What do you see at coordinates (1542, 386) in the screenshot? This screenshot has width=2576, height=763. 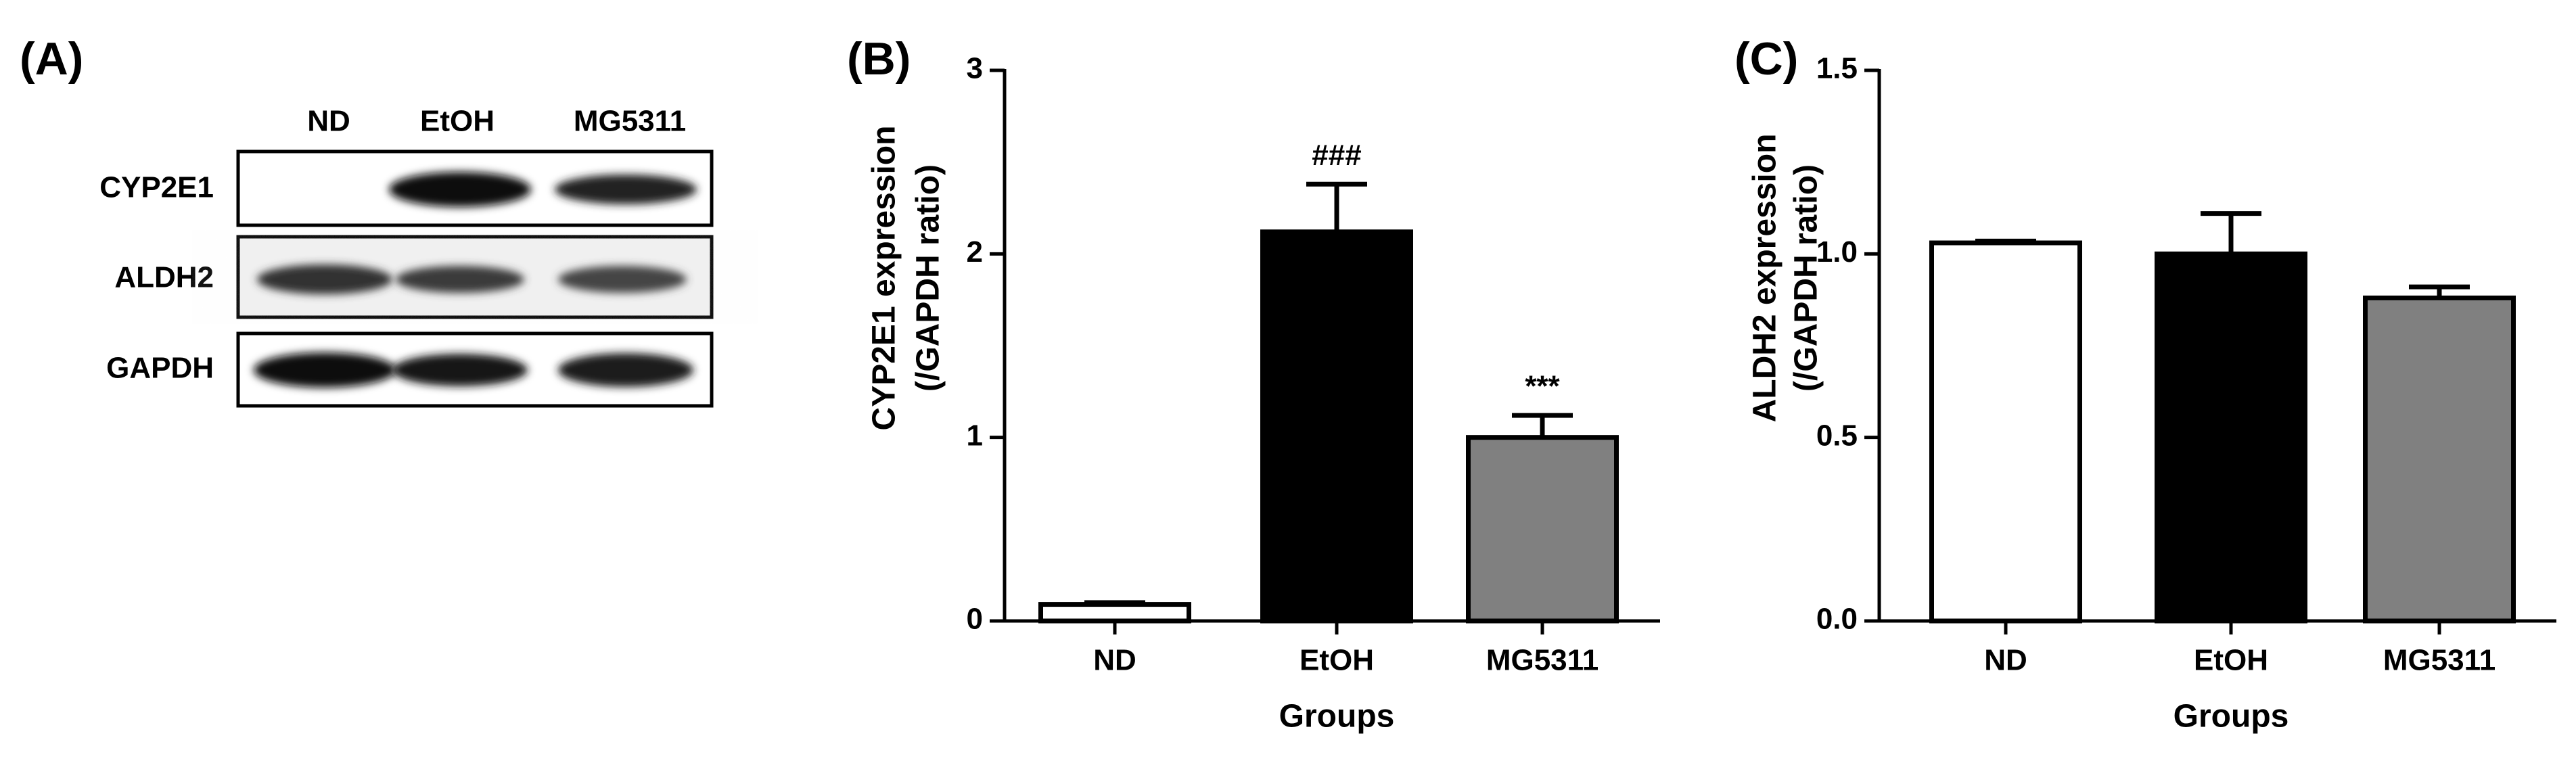 I see `significance-label: ***` at bounding box center [1542, 386].